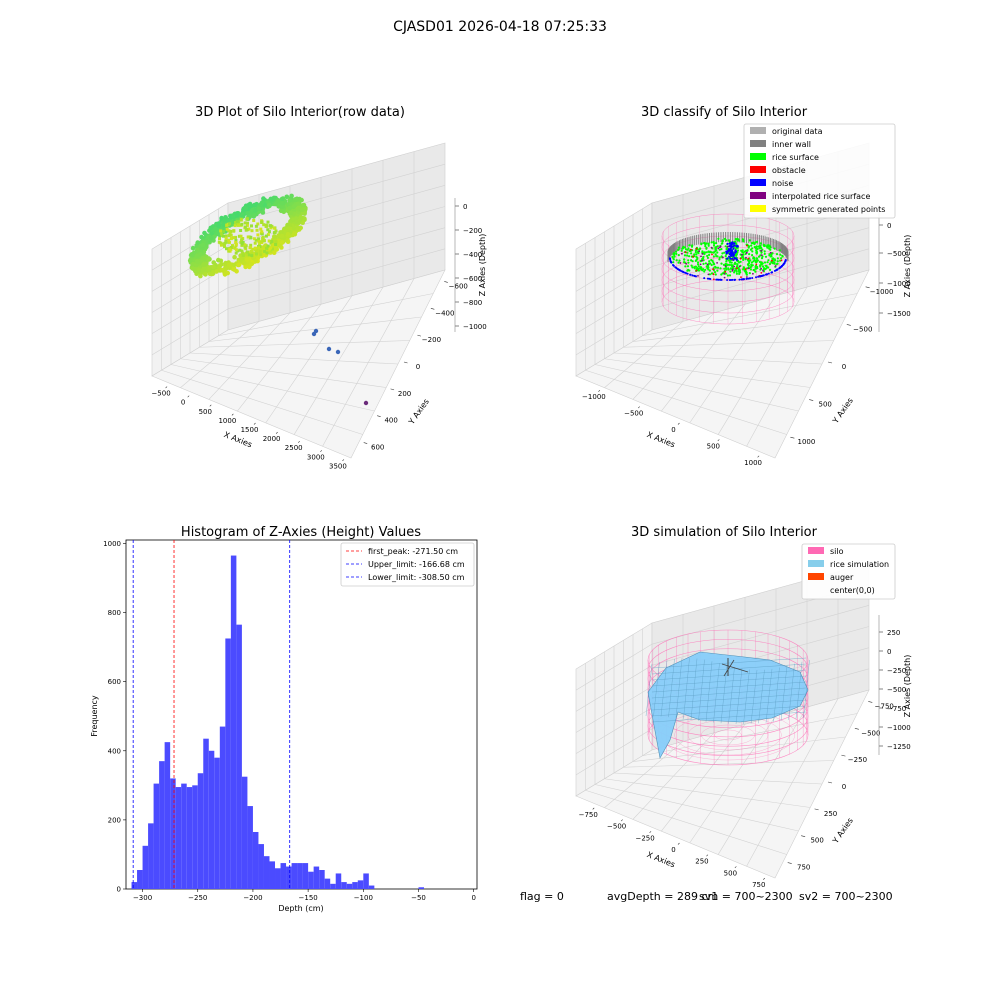 The image size is (1000, 1000). I want to click on p2-legend-label: obstacle, so click(789, 170).